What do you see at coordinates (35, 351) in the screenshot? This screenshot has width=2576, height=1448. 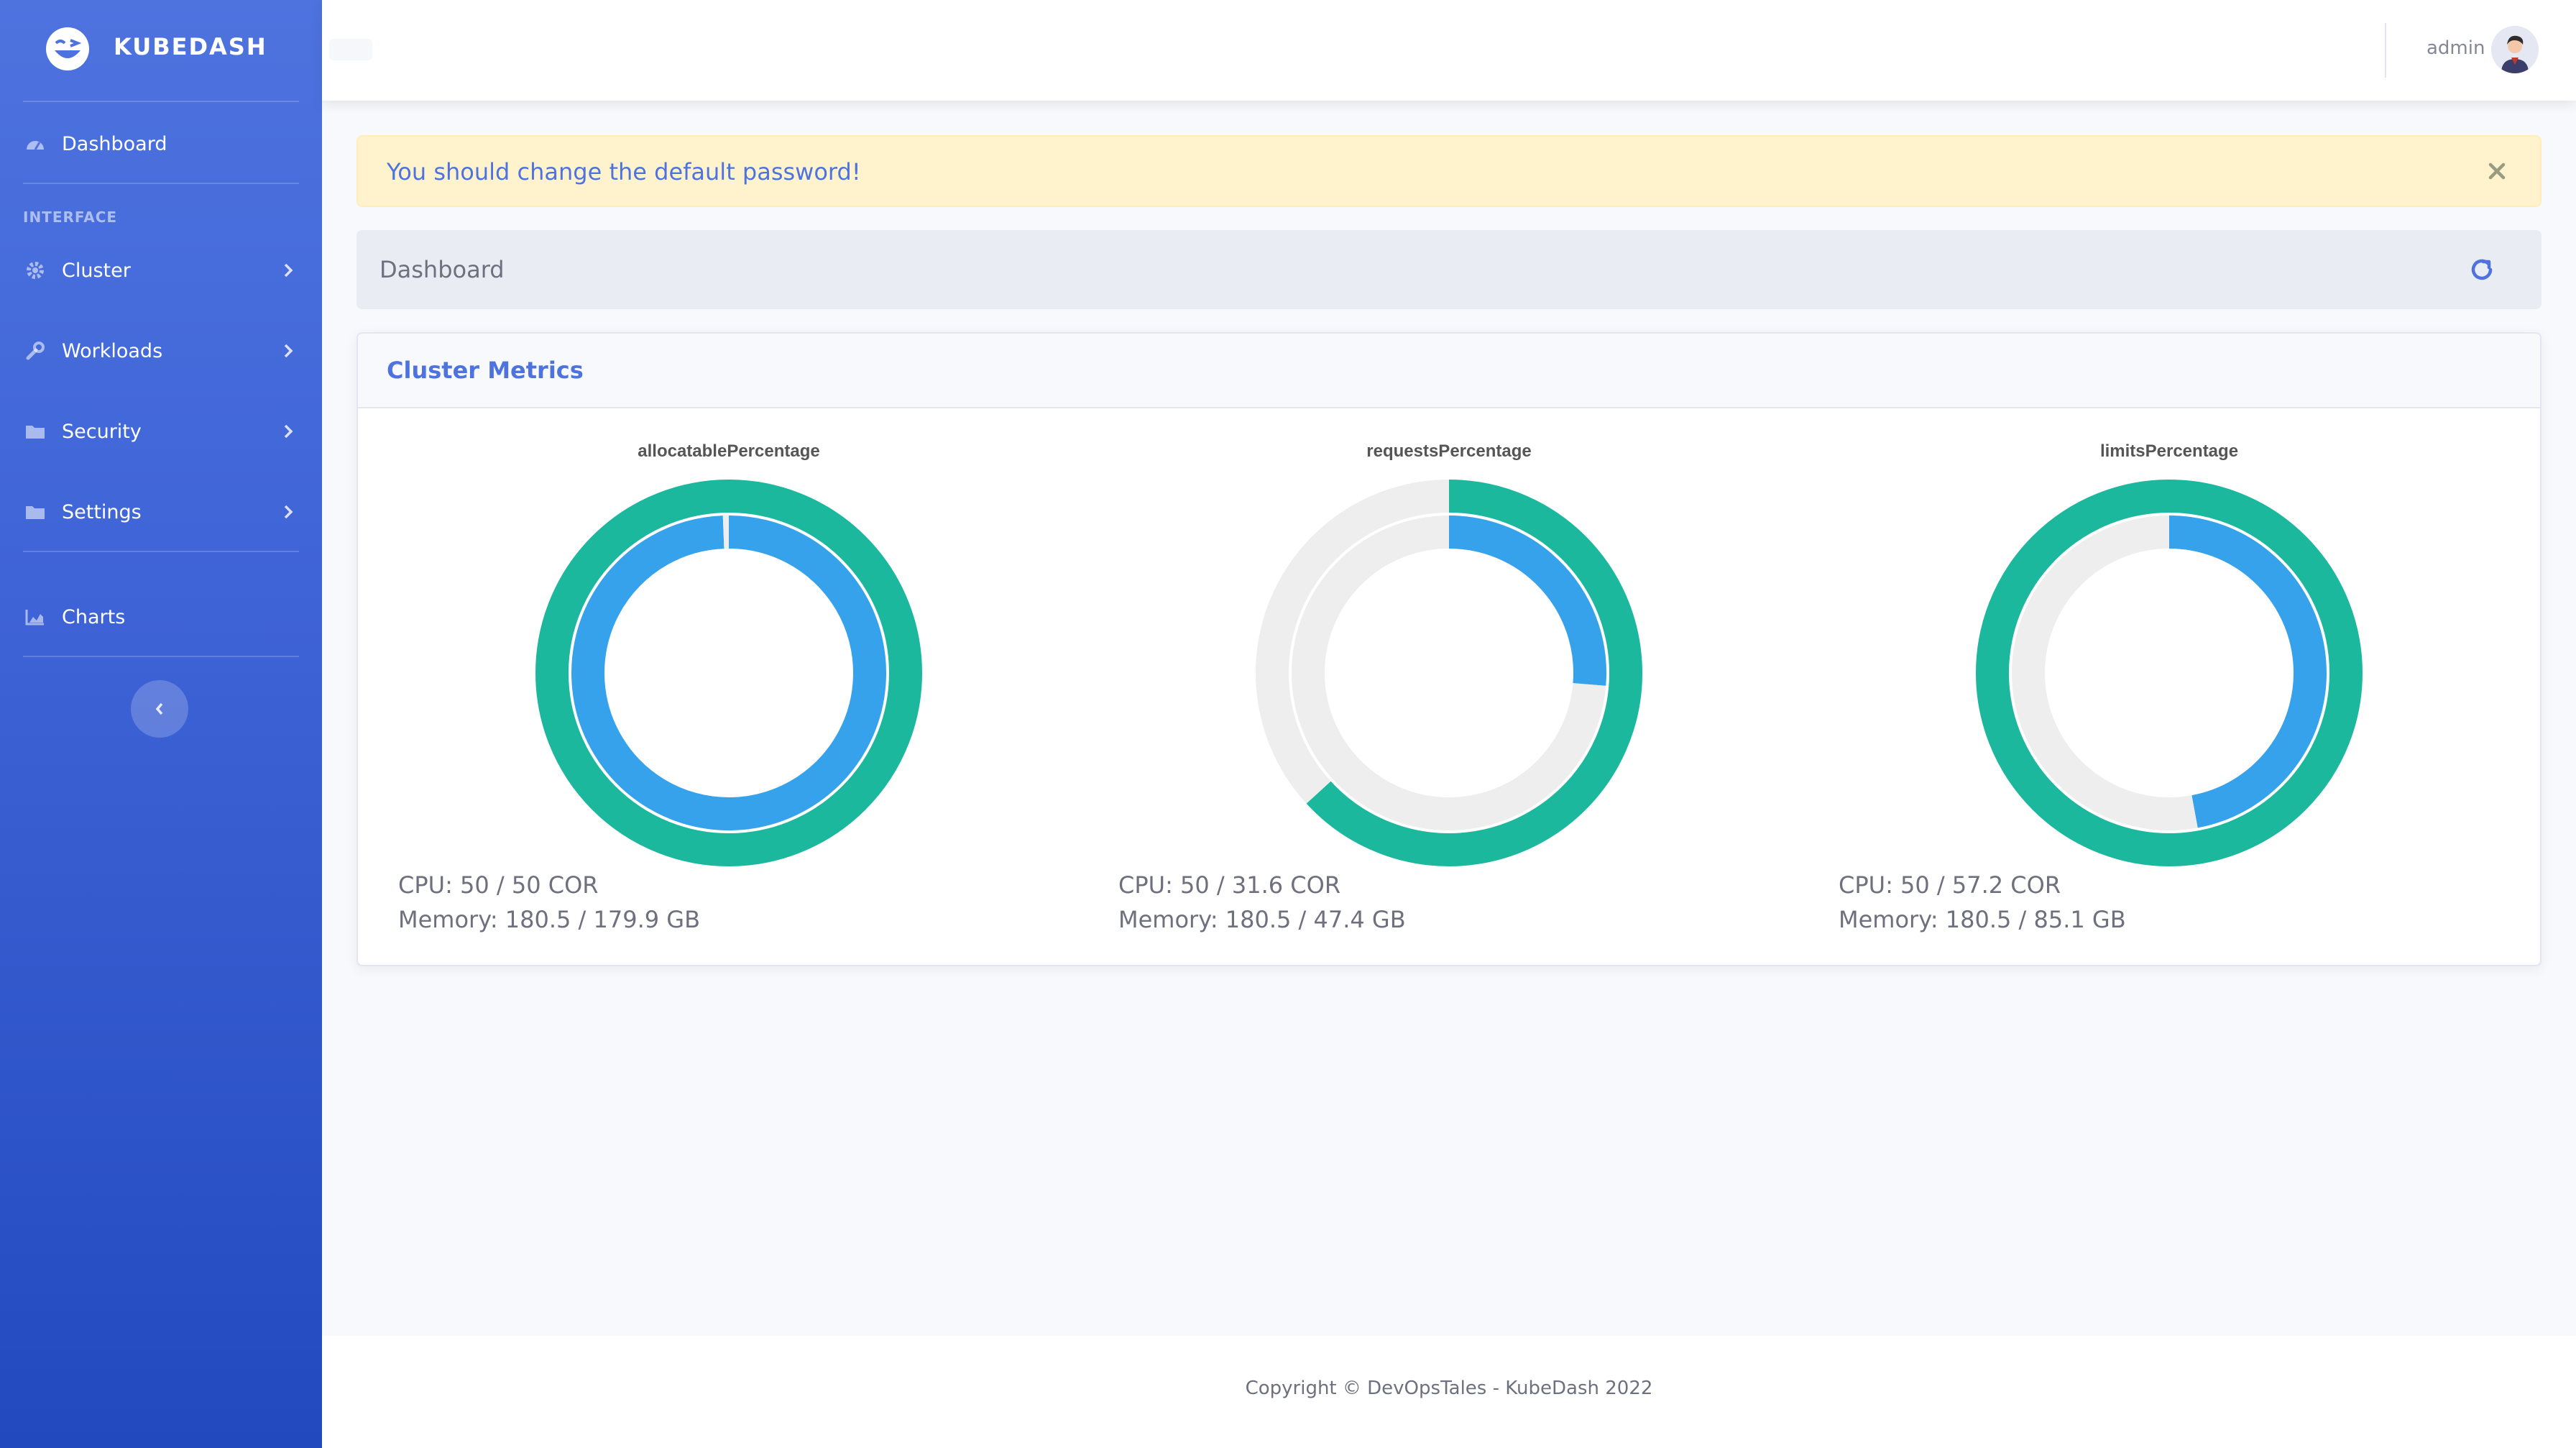 I see `wrench-icon` at bounding box center [35, 351].